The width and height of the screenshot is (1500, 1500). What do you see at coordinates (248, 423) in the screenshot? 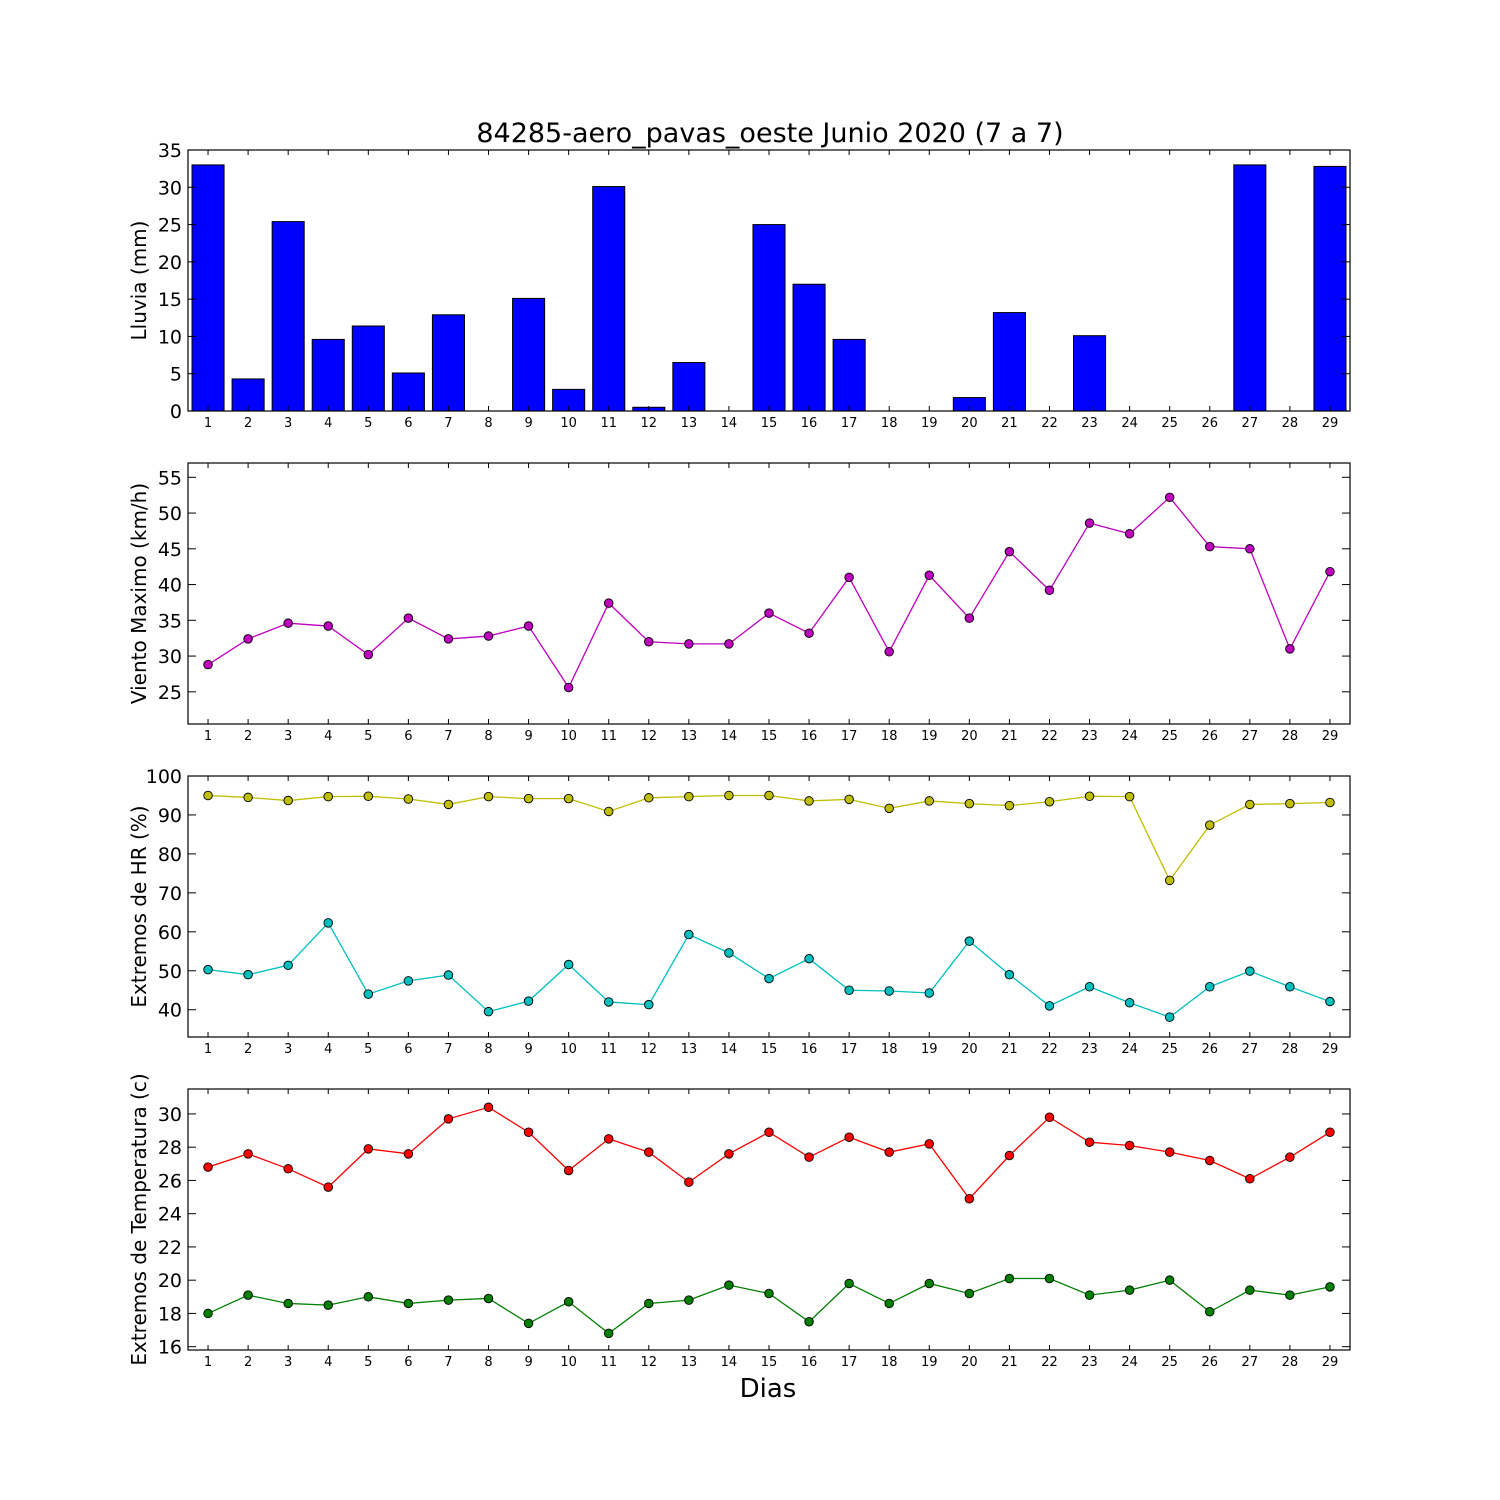
I see `x-tick-label: 2` at bounding box center [248, 423].